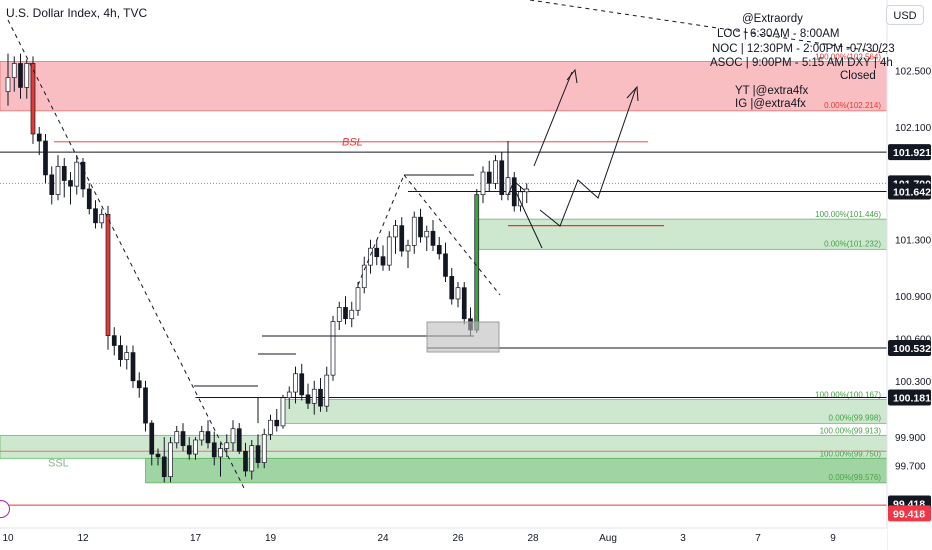  Describe the element at coordinates (608, 538) in the screenshot. I see `x-tick-label: Aug` at that location.